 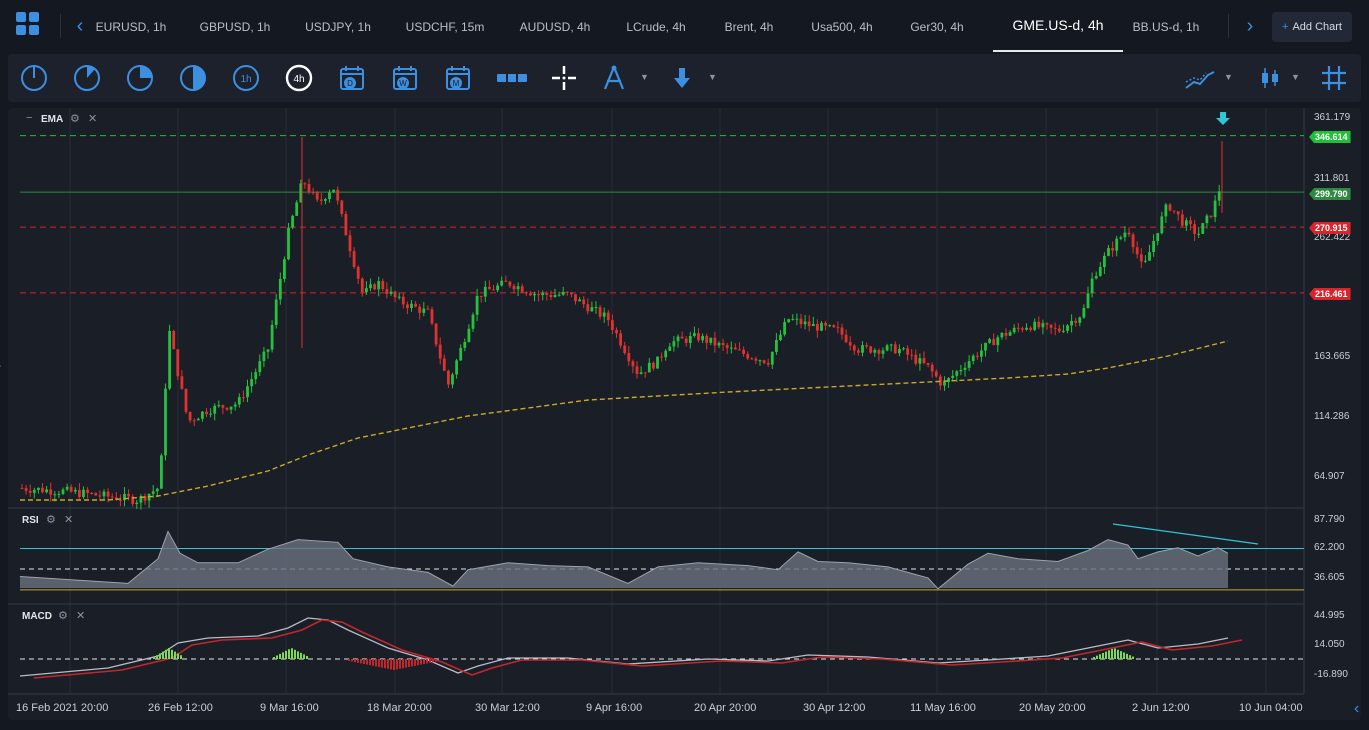 What do you see at coordinates (1295, 77) in the screenshot?
I see `chart-type-caret-icon: ▼` at bounding box center [1295, 77].